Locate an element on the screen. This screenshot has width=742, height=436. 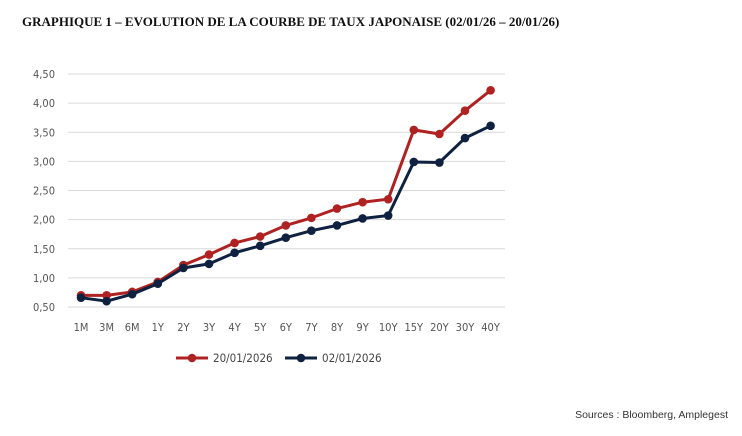
x-axis-tick-labels: 1M 3M 6M 1Y 2Y 3Y 4Y 5Y 6Y 7Y 8Y 9Y 10Y 15Y 20Y 30Y 40Y is located at coordinates (287, 327).